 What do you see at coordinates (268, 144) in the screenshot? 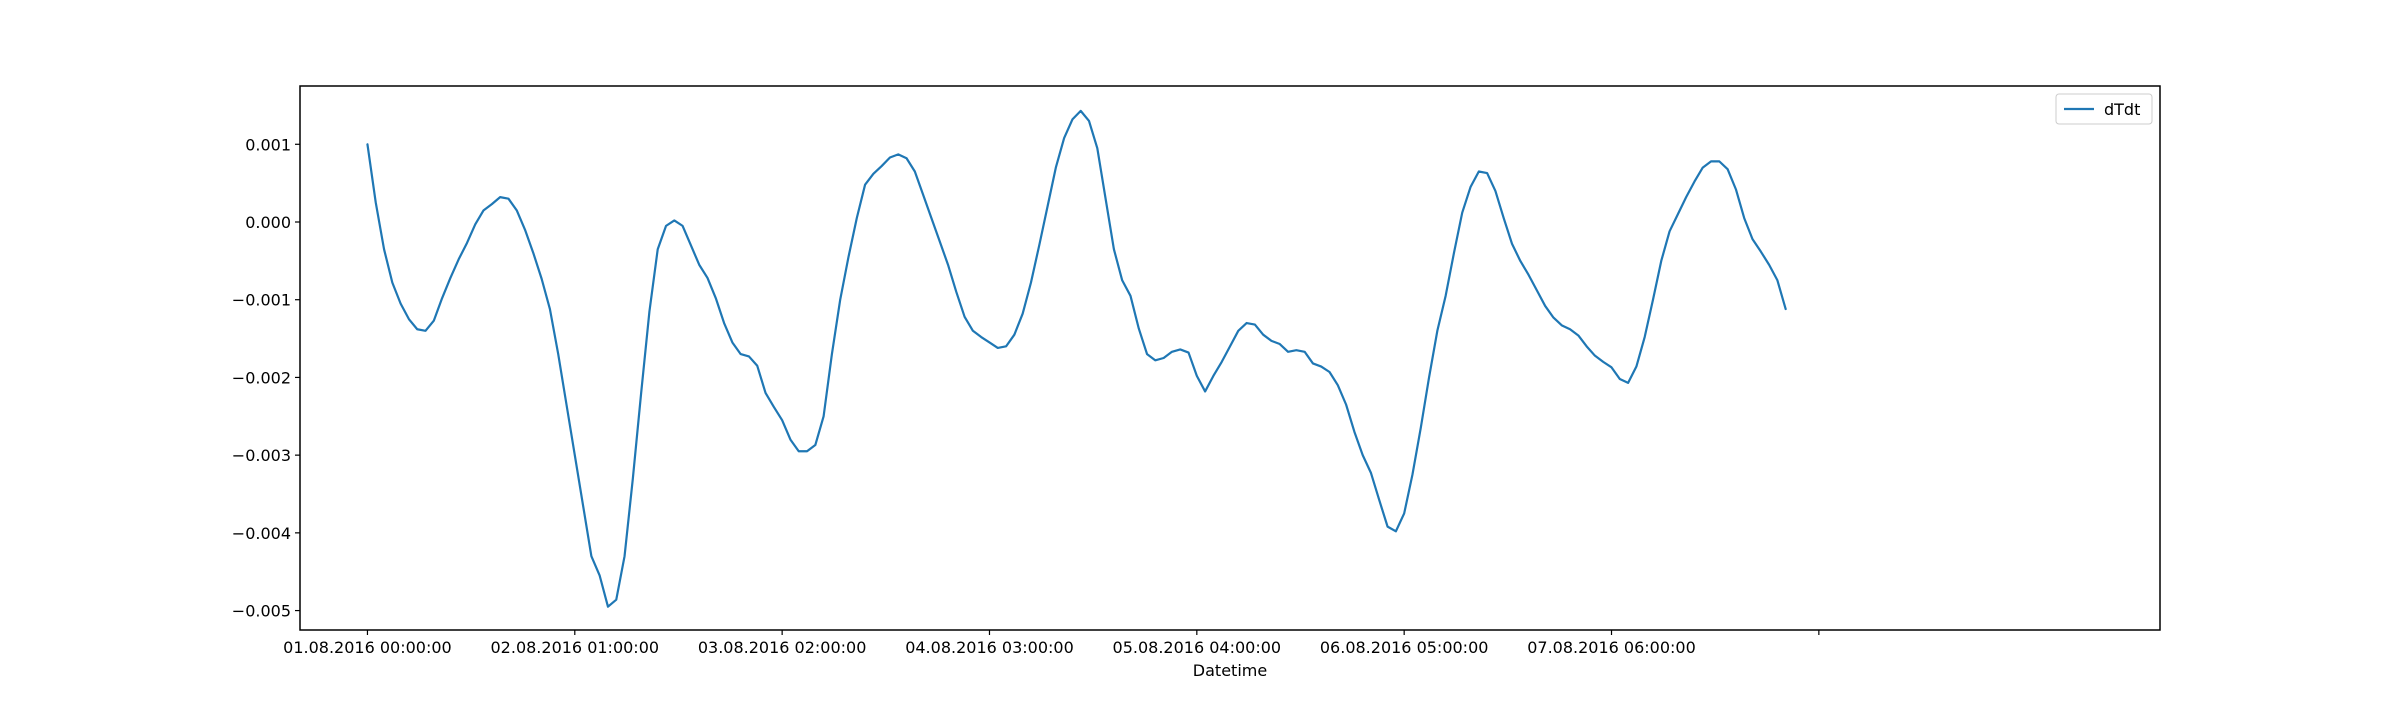
I see `y-tick-label: 0.001` at bounding box center [268, 144].